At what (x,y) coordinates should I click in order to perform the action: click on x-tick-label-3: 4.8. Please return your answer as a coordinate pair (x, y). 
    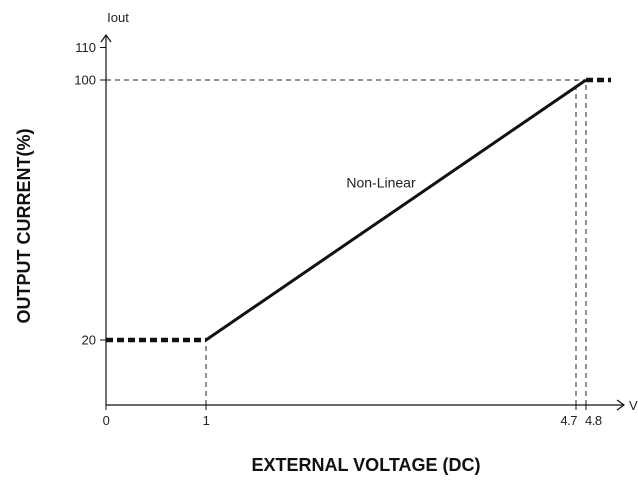
    Looking at the image, I should click on (593, 420).